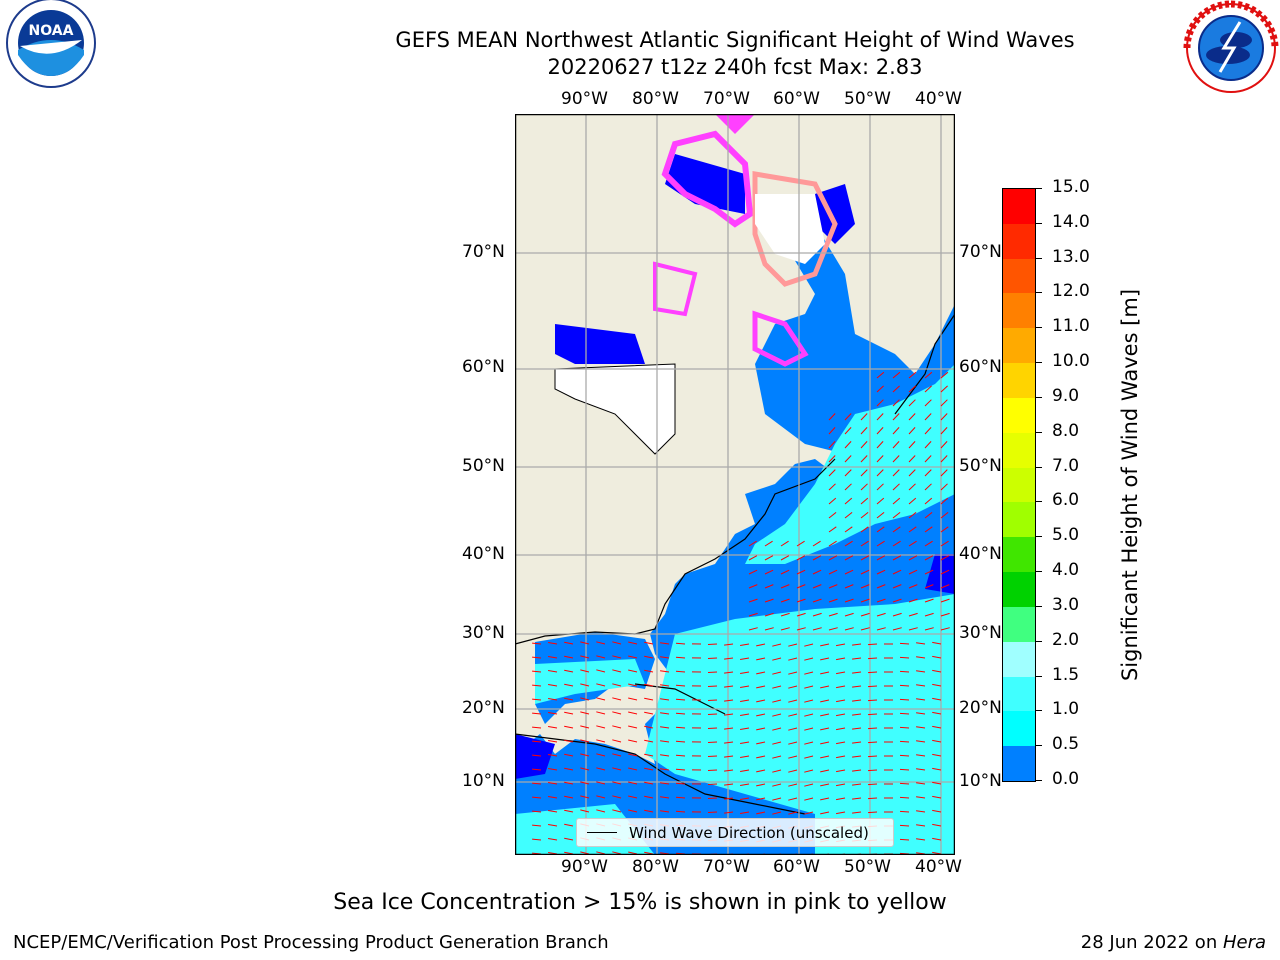 Image resolution: width=1280 pixels, height=960 pixels. What do you see at coordinates (1229, 49) in the screenshot?
I see `nws-logo` at bounding box center [1229, 49].